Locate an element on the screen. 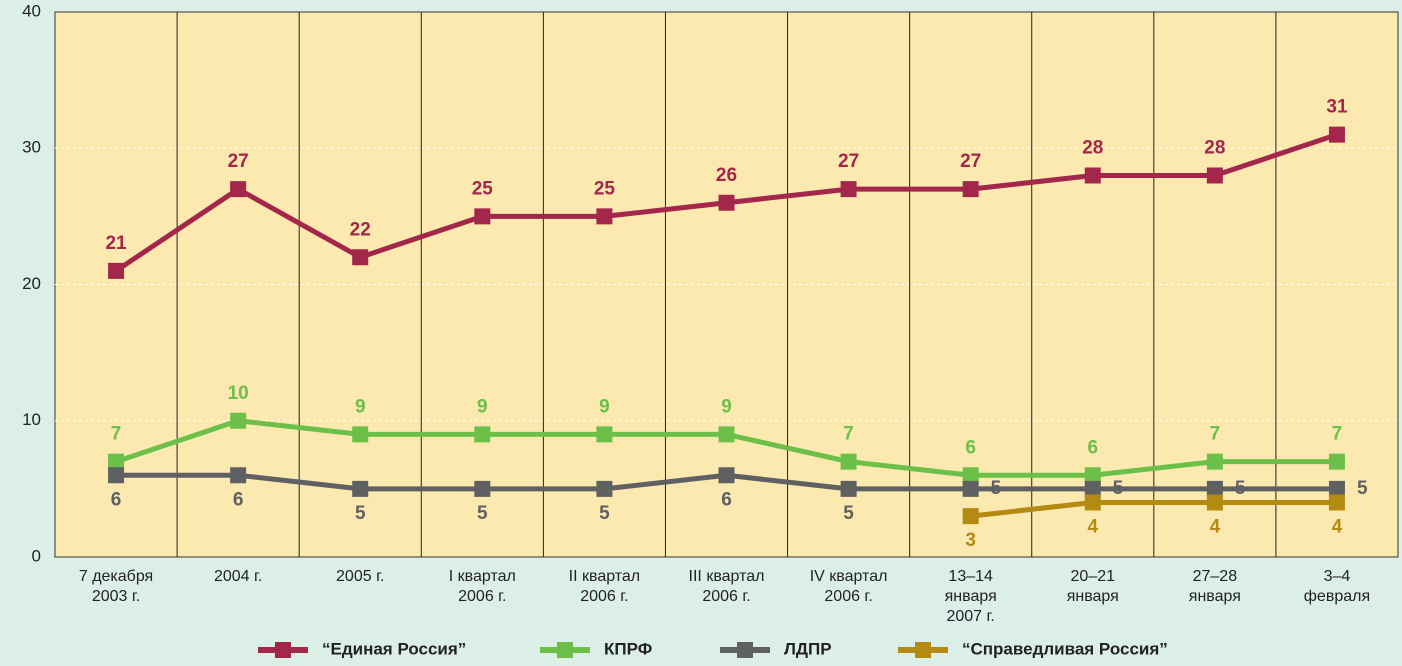 This screenshot has width=1402, height=666. x-tick-label: 7 декабря 2003 г. is located at coordinates (116, 586).